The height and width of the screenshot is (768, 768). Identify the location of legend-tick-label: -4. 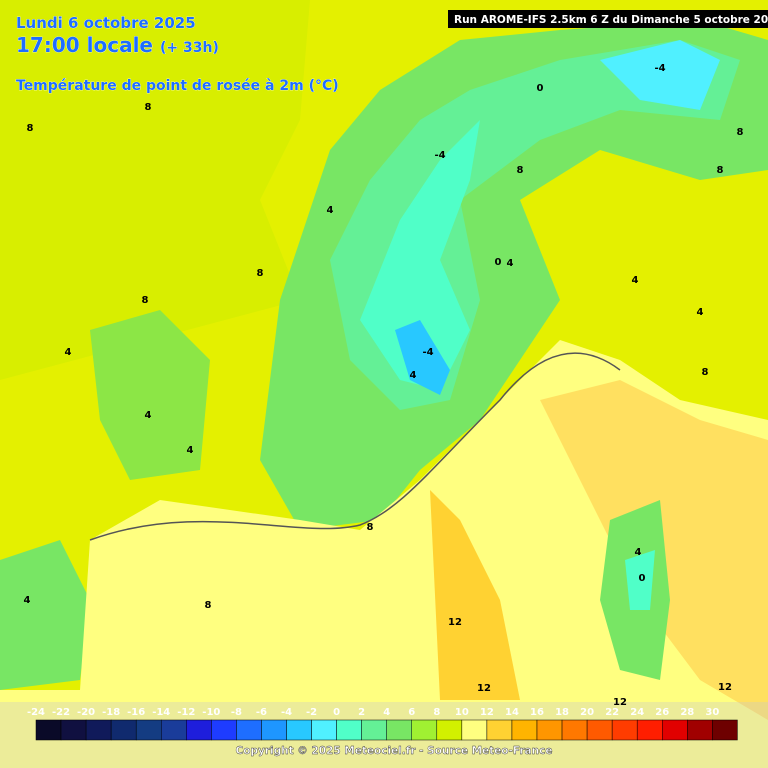
(286, 712).